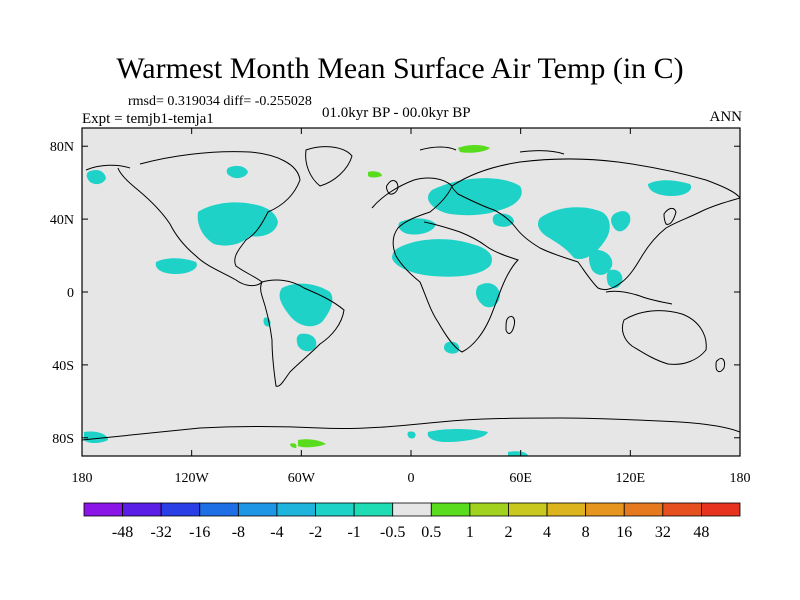  Describe the element at coordinates (108, 167) in the screenshot. I see `coast-alaska` at that location.